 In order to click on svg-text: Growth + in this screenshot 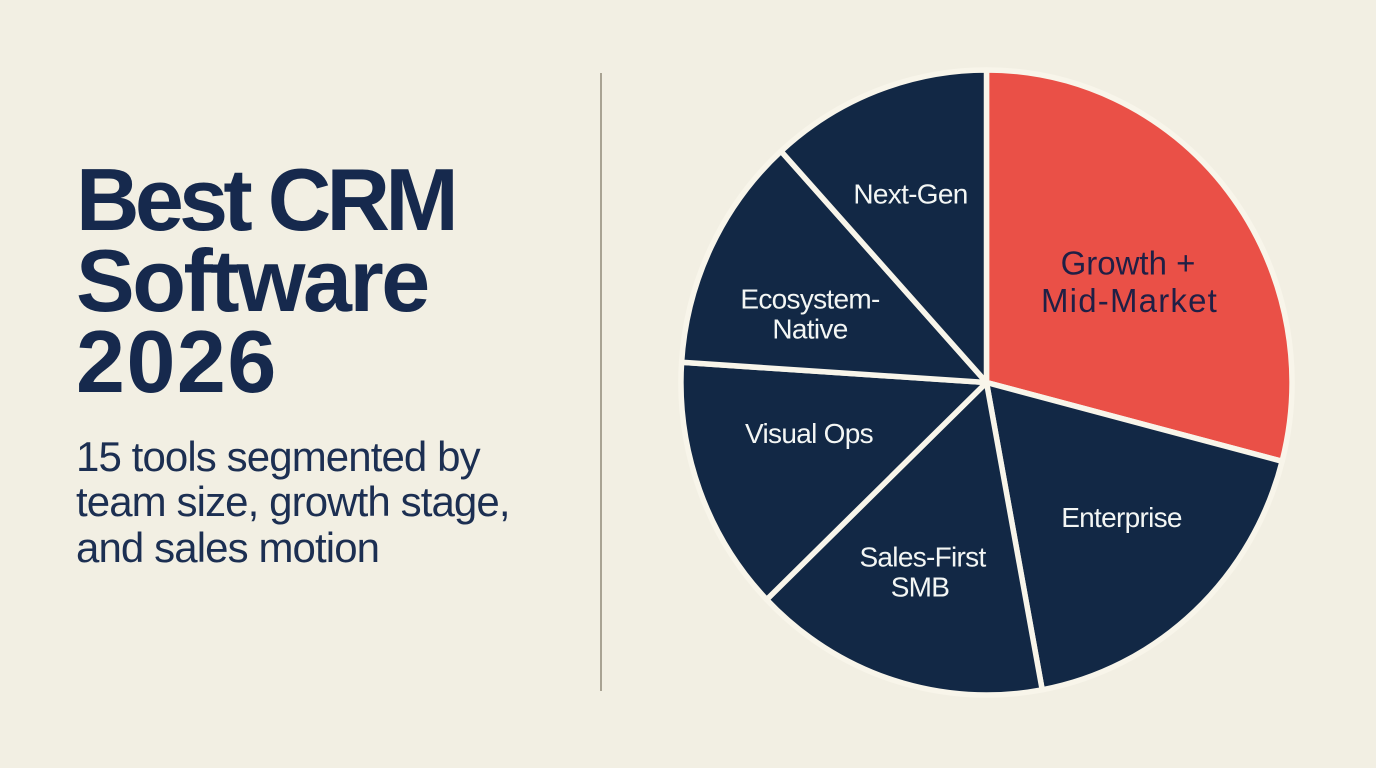, I will do `click(1128, 263)`.